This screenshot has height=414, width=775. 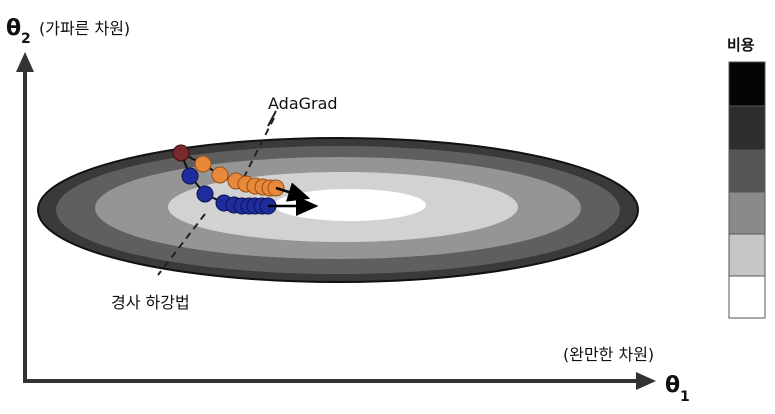 What do you see at coordinates (672, 385) in the screenshot?
I see `x-axis-symbol: θ` at bounding box center [672, 385].